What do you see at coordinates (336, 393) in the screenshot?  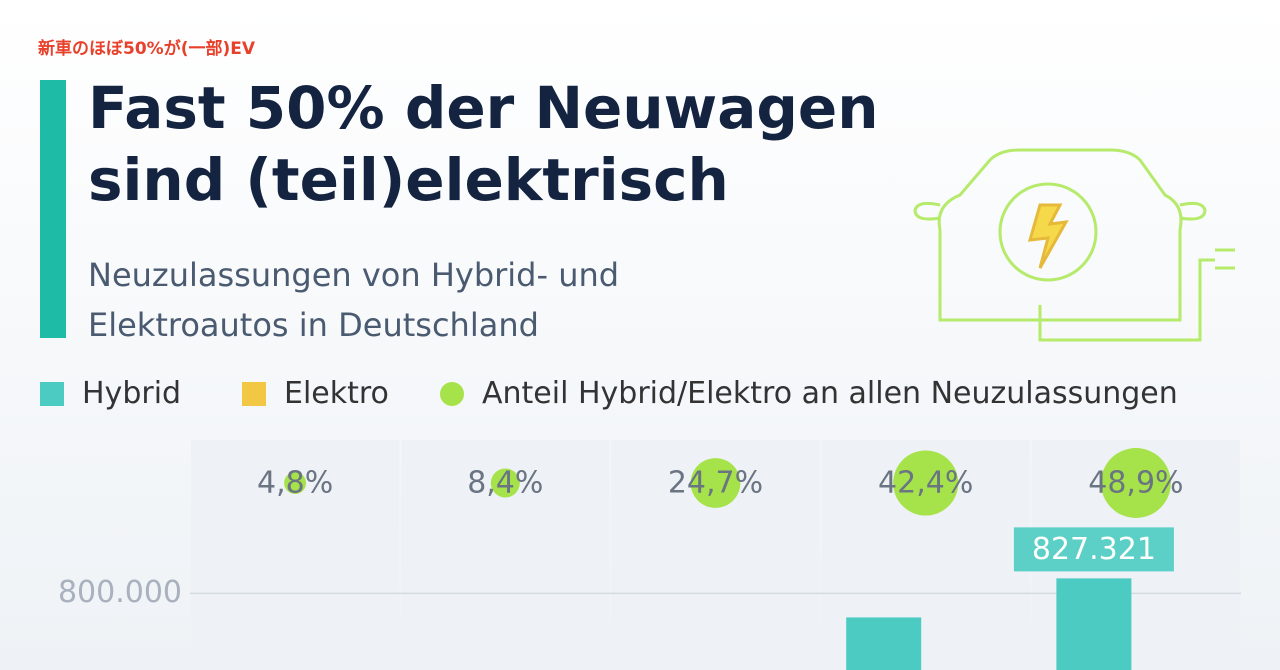 I see `legend-label: Elektro` at bounding box center [336, 393].